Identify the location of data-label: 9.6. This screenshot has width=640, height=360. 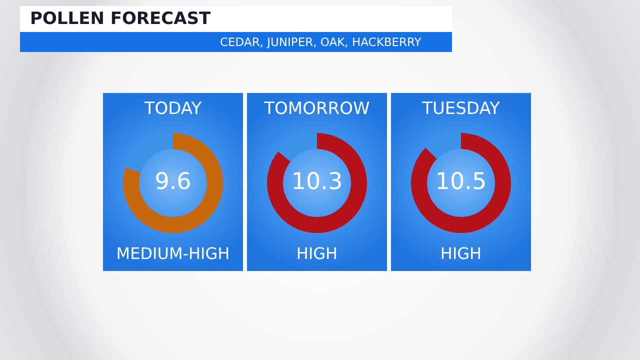
(173, 181).